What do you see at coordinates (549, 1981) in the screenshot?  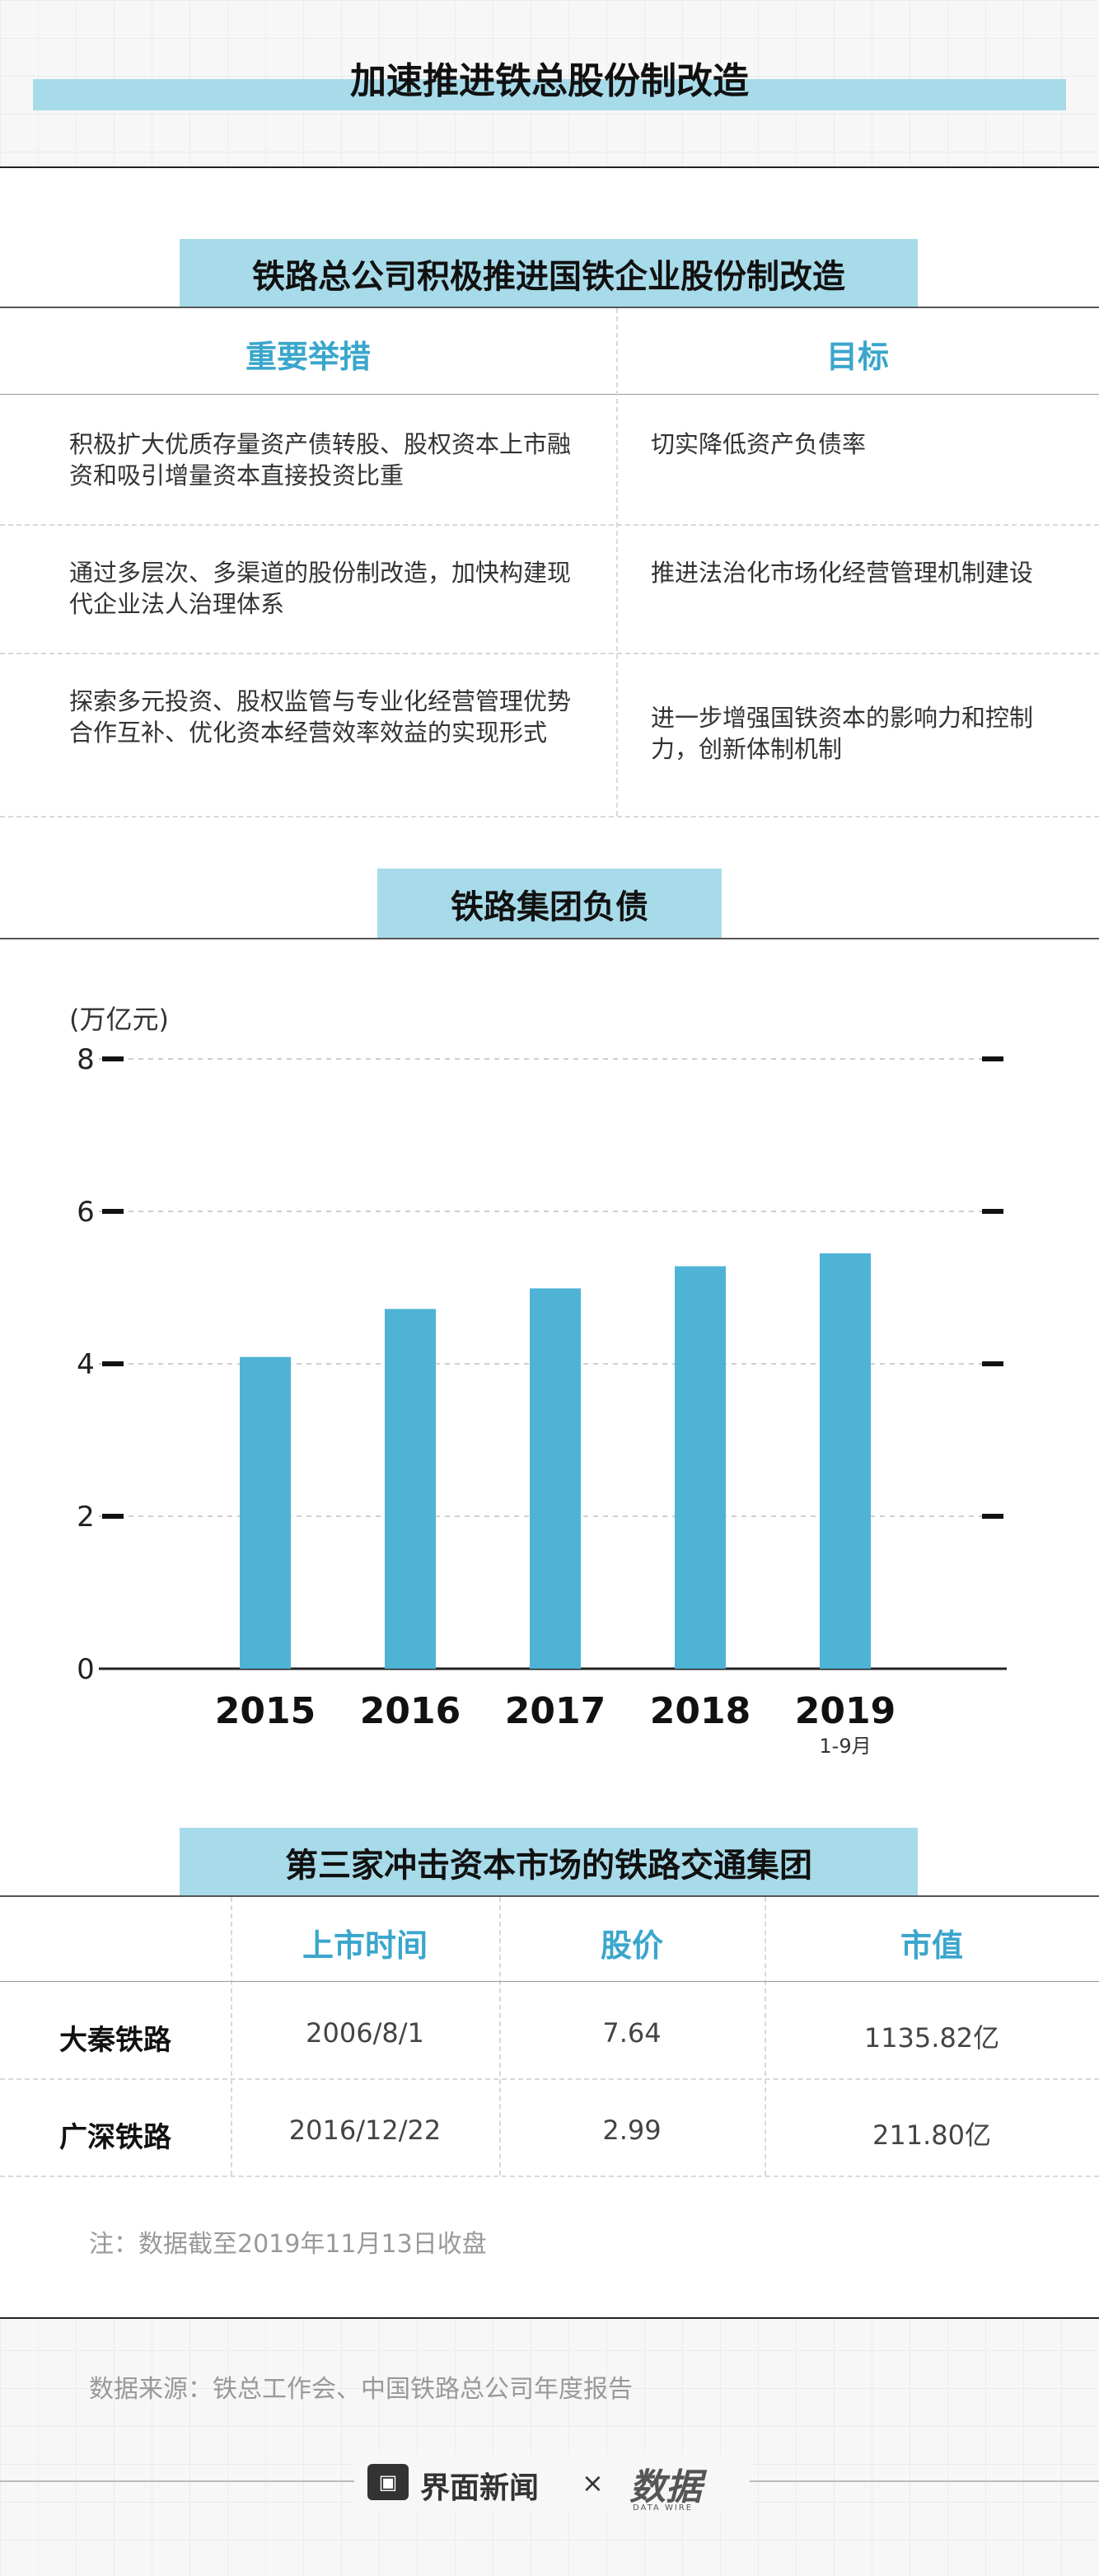 I see `table-header-rule` at bounding box center [549, 1981].